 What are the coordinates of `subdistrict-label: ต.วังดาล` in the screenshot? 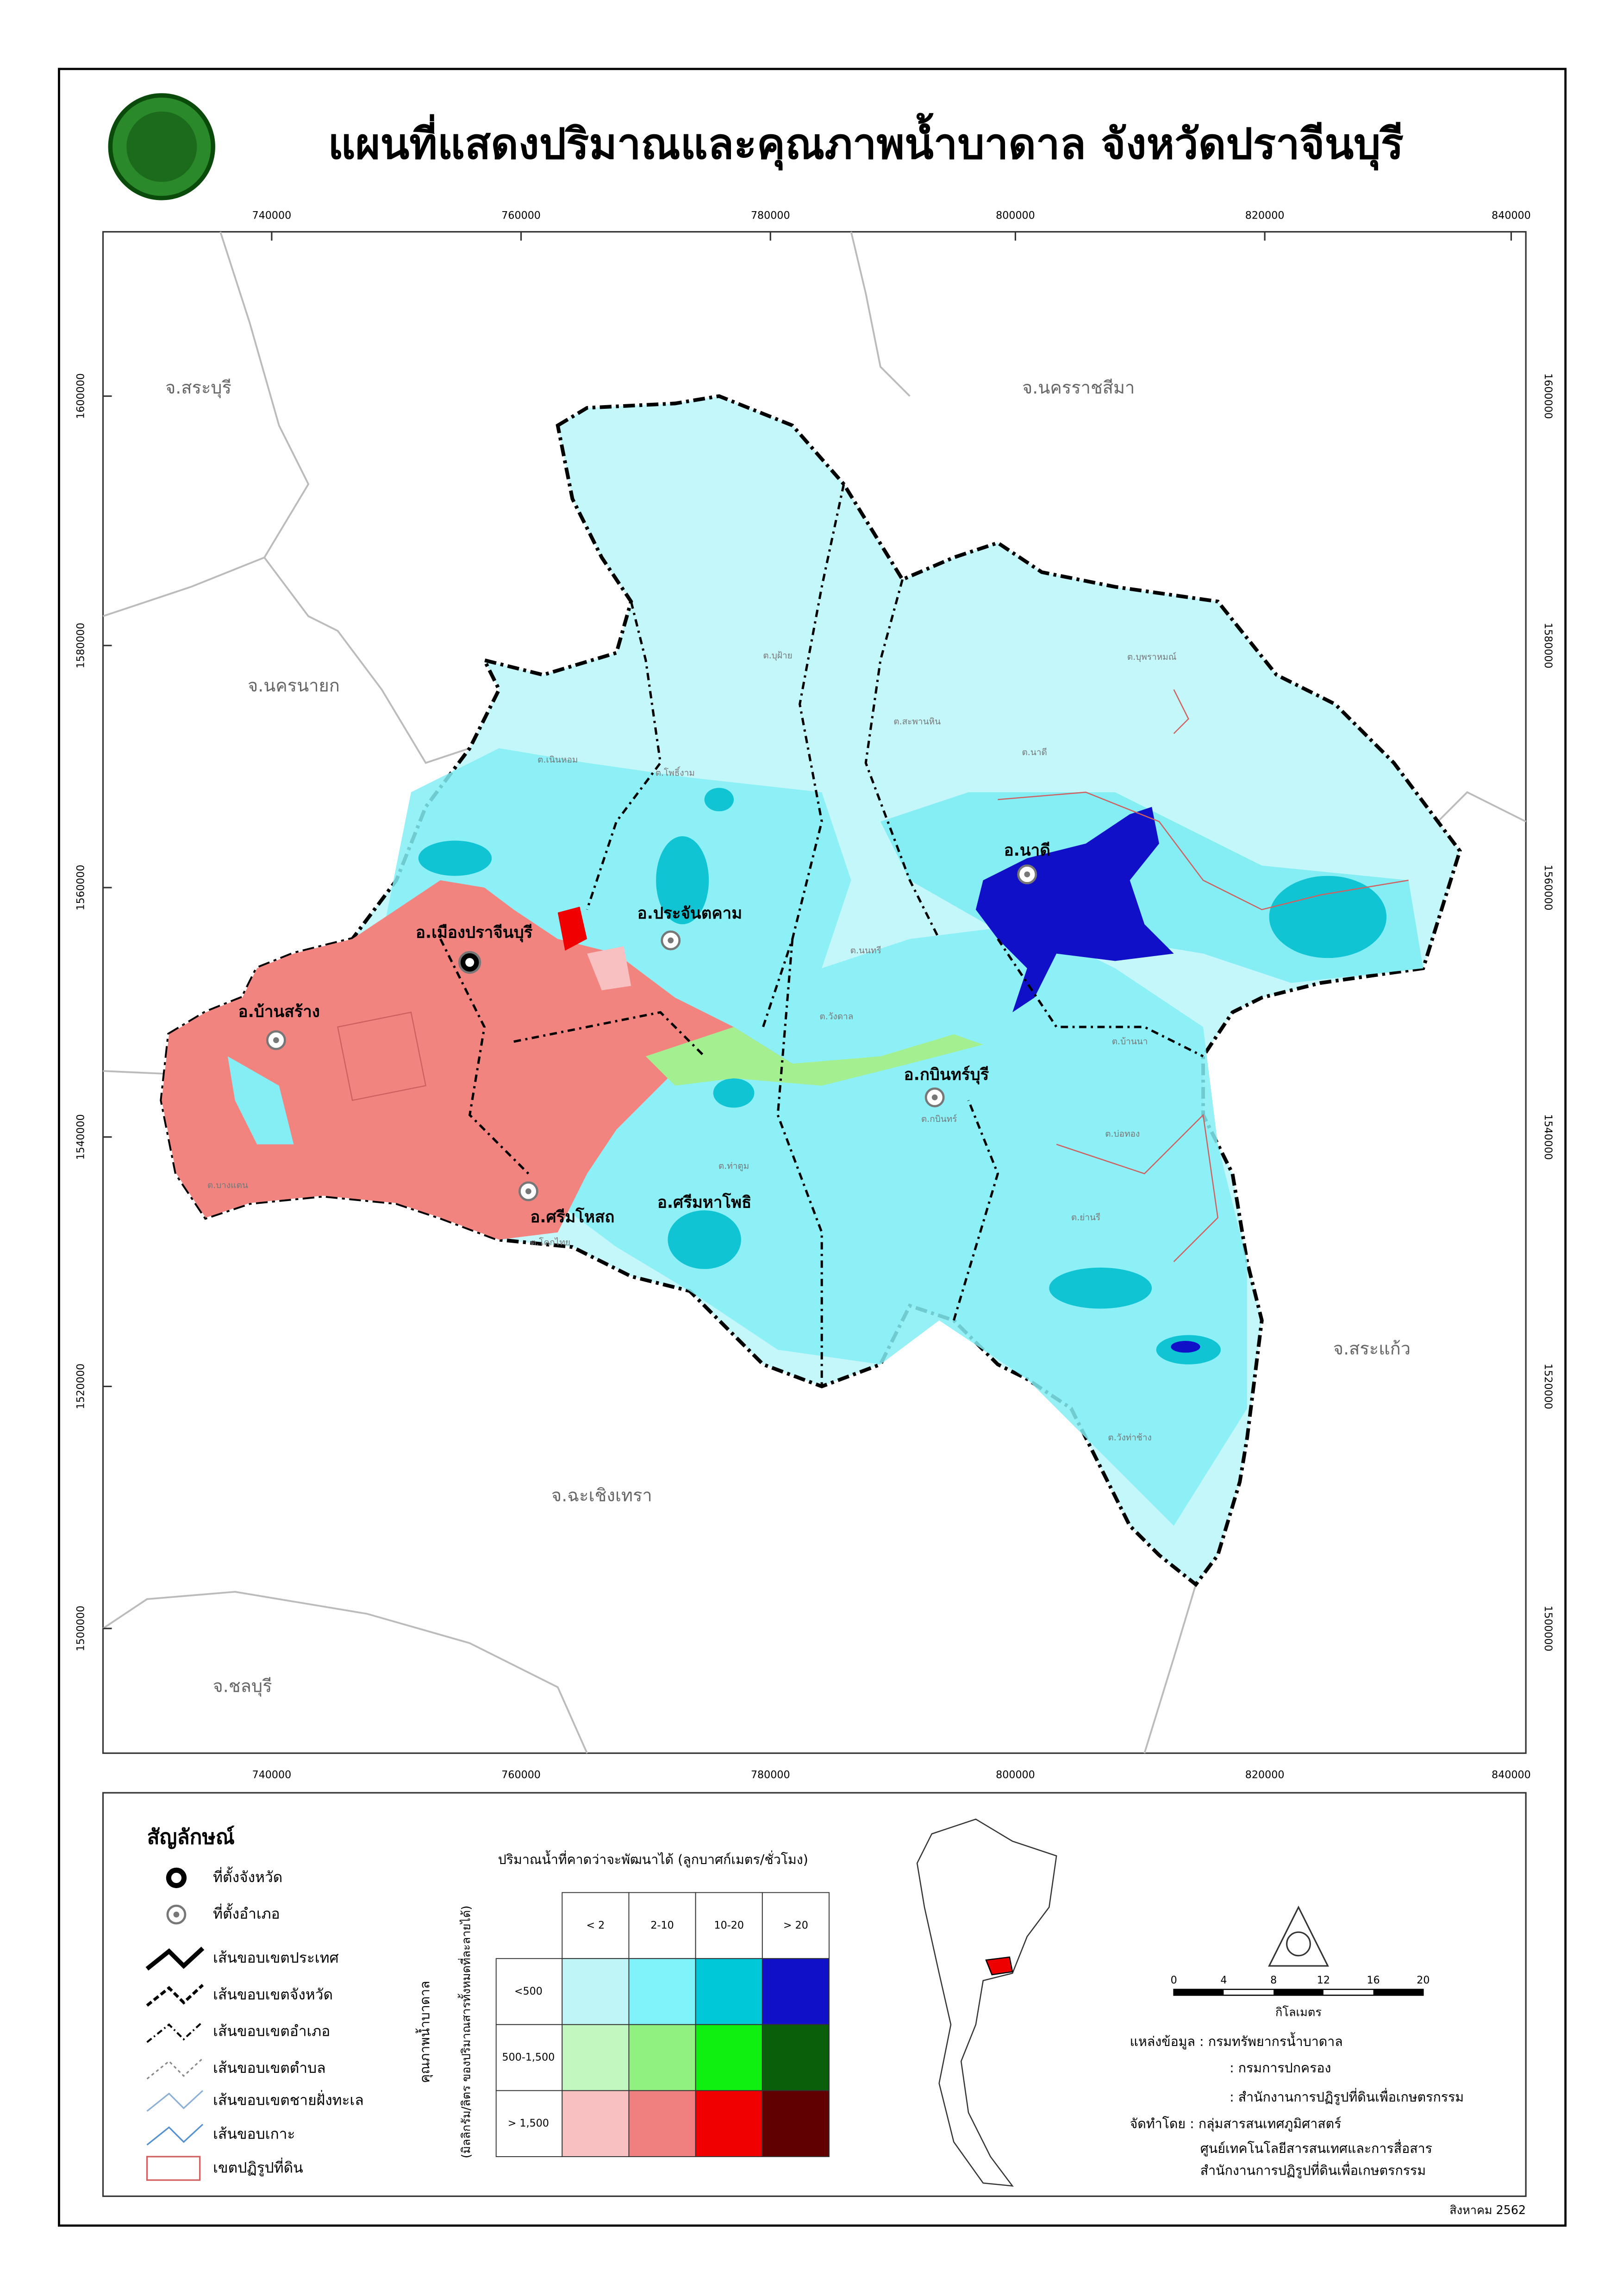 It's located at (836, 1016).